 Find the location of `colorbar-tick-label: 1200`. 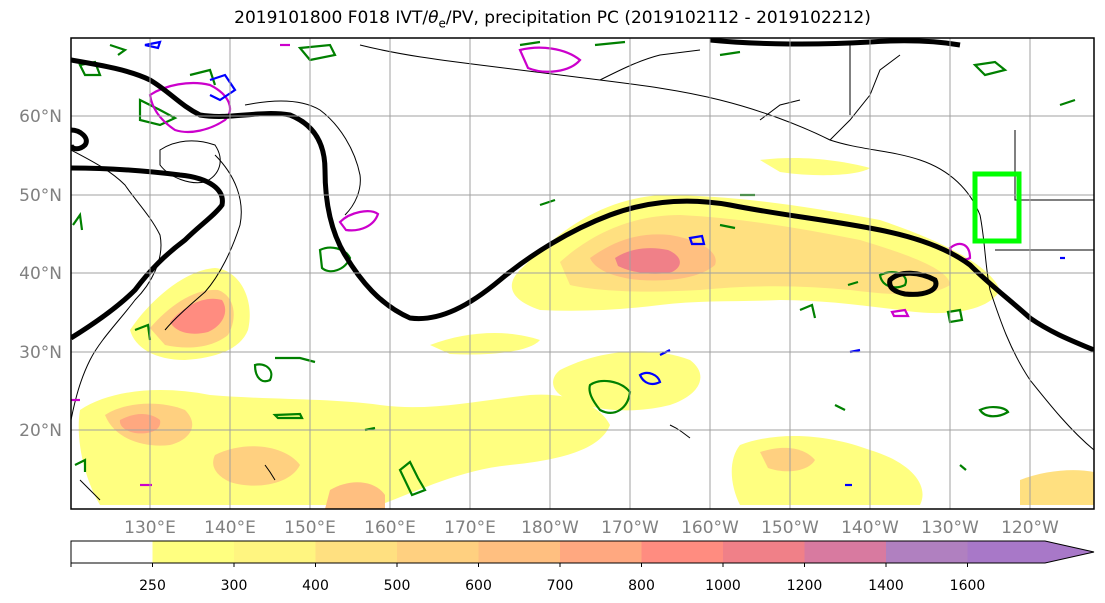

colorbar-tick-label: 1200 is located at coordinates (805, 586).